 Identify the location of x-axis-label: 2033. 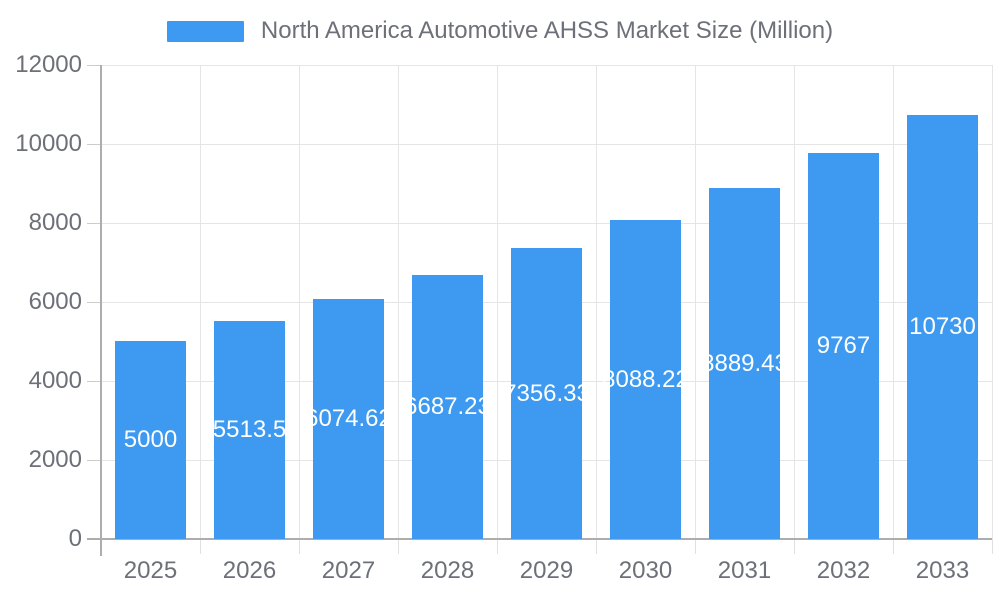
(942, 570).